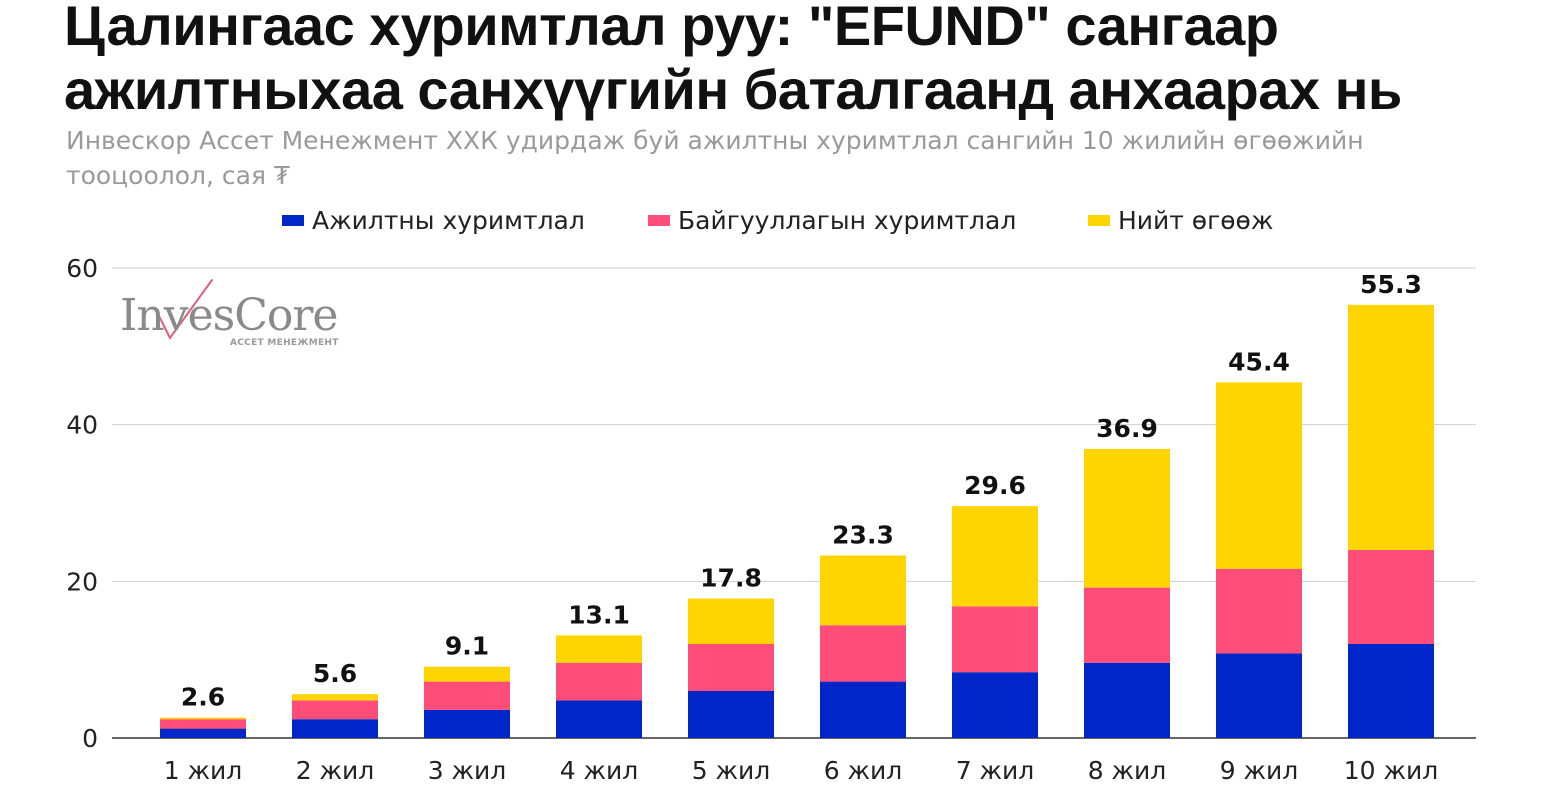  I want to click on total-label-1: 2.6, so click(203, 697).